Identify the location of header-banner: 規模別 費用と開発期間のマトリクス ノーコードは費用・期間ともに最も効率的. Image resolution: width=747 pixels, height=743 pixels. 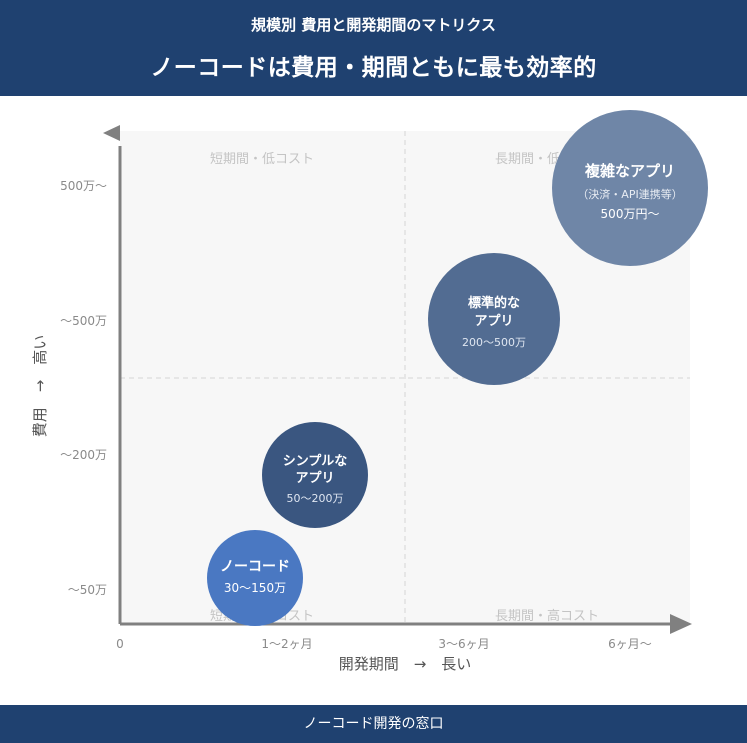
(373, 48).